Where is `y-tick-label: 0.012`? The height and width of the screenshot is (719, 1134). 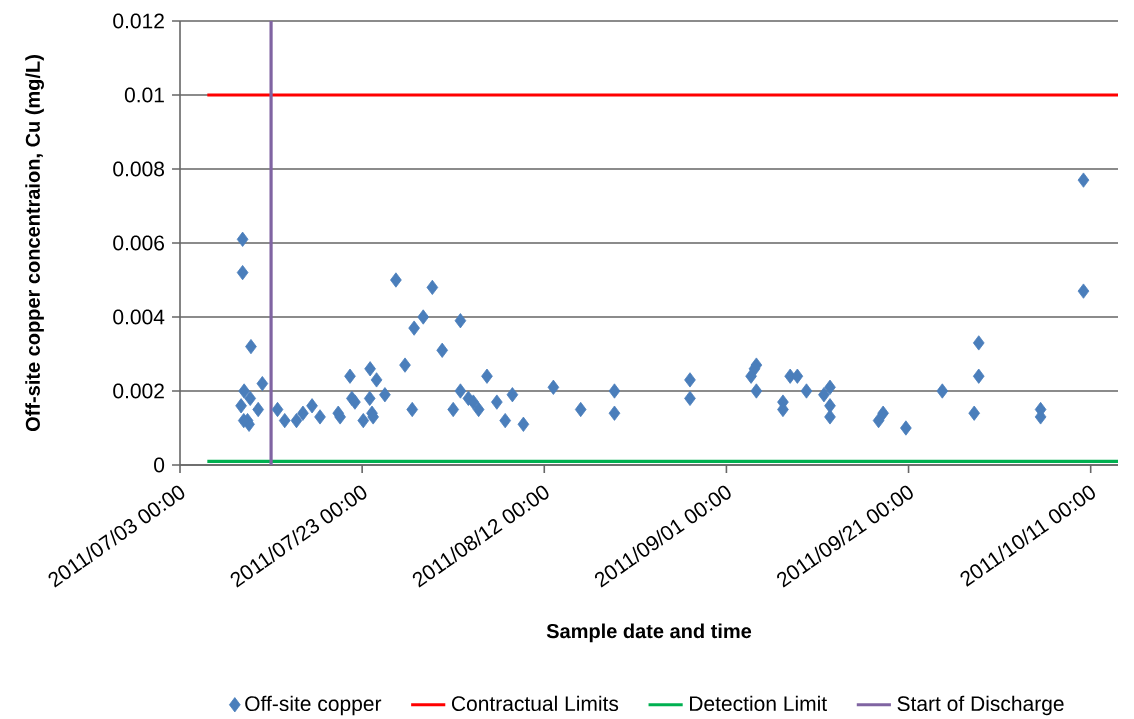 y-tick-label: 0.012 is located at coordinates (138, 21).